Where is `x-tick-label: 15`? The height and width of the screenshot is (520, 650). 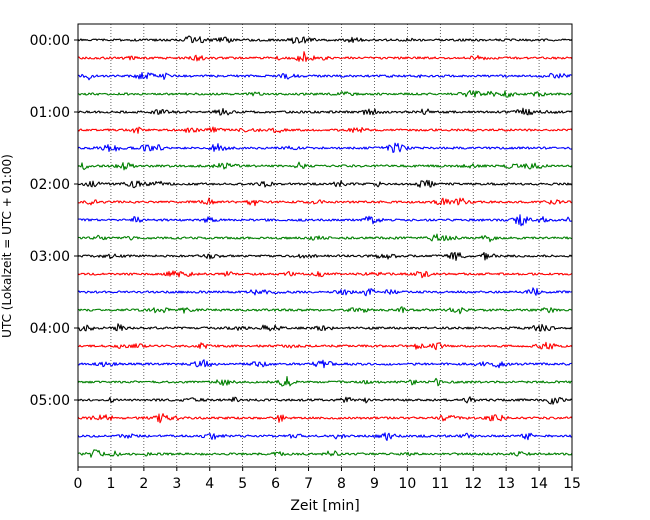 x-tick-label: 15 is located at coordinates (572, 484).